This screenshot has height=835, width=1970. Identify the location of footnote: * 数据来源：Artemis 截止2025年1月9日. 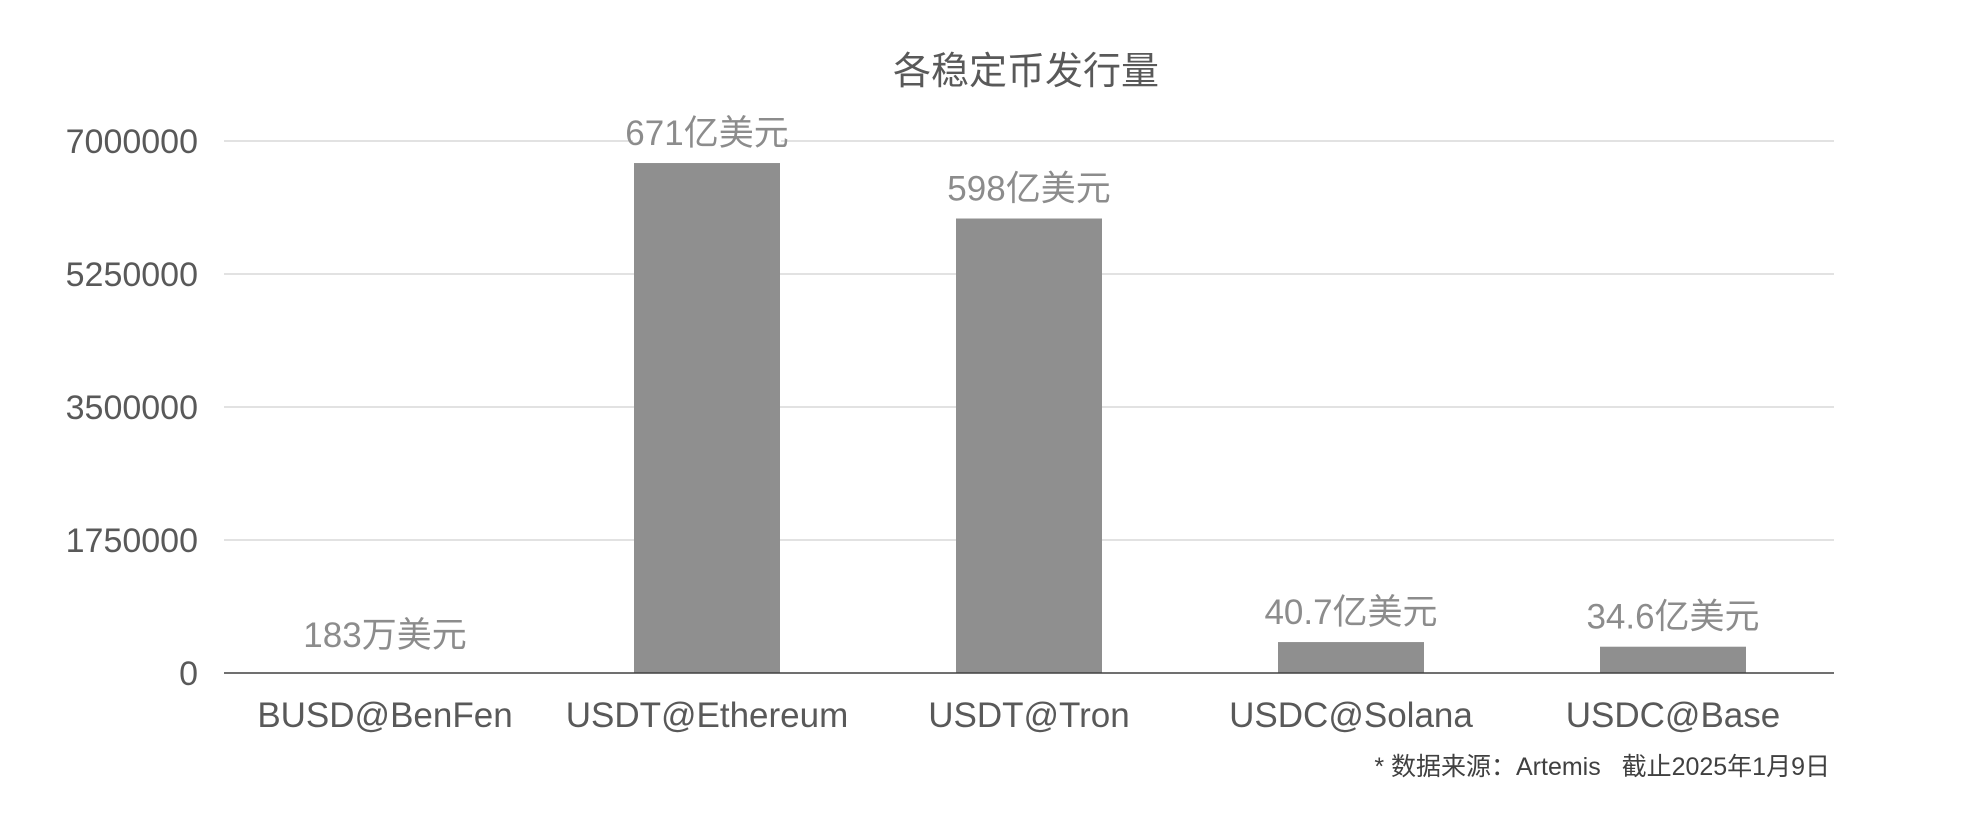
(1602, 767).